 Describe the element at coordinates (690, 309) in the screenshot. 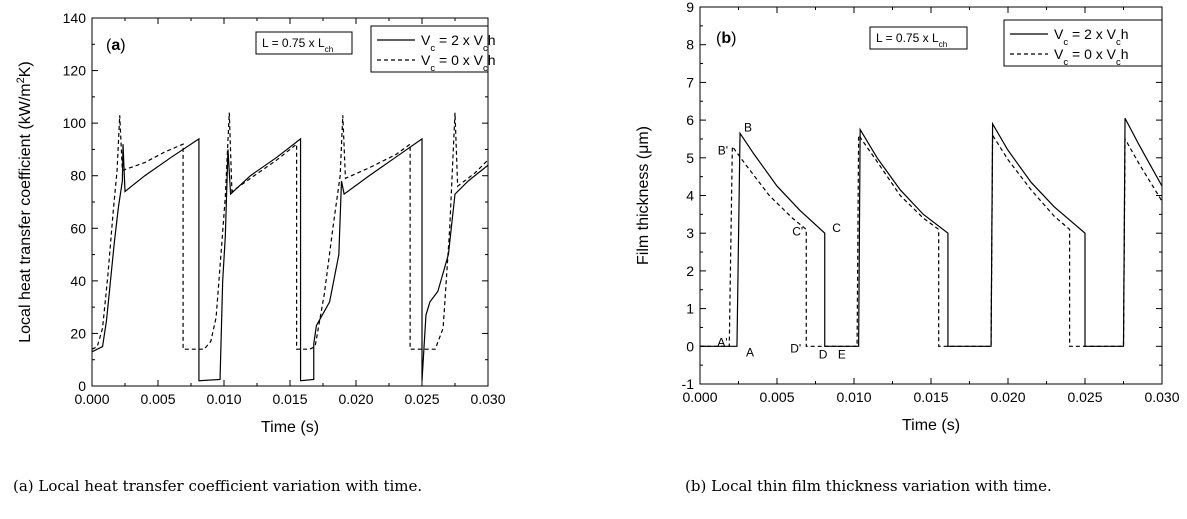

I see `y-tick-label-b: 1` at that location.